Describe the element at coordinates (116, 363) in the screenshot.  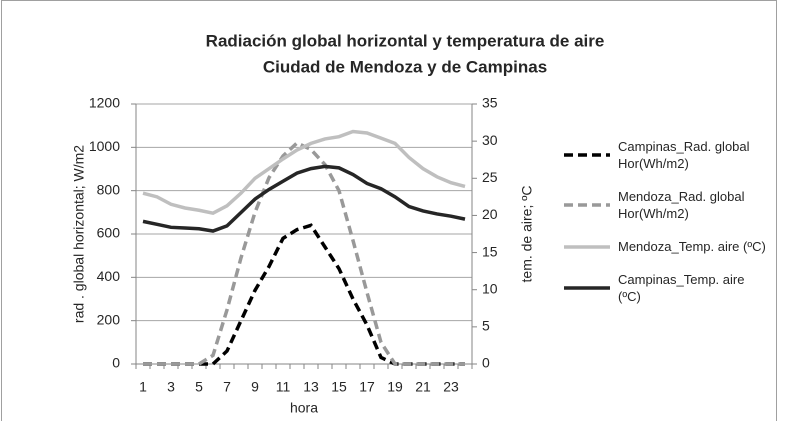
I see `y-tick-label: 0` at that location.